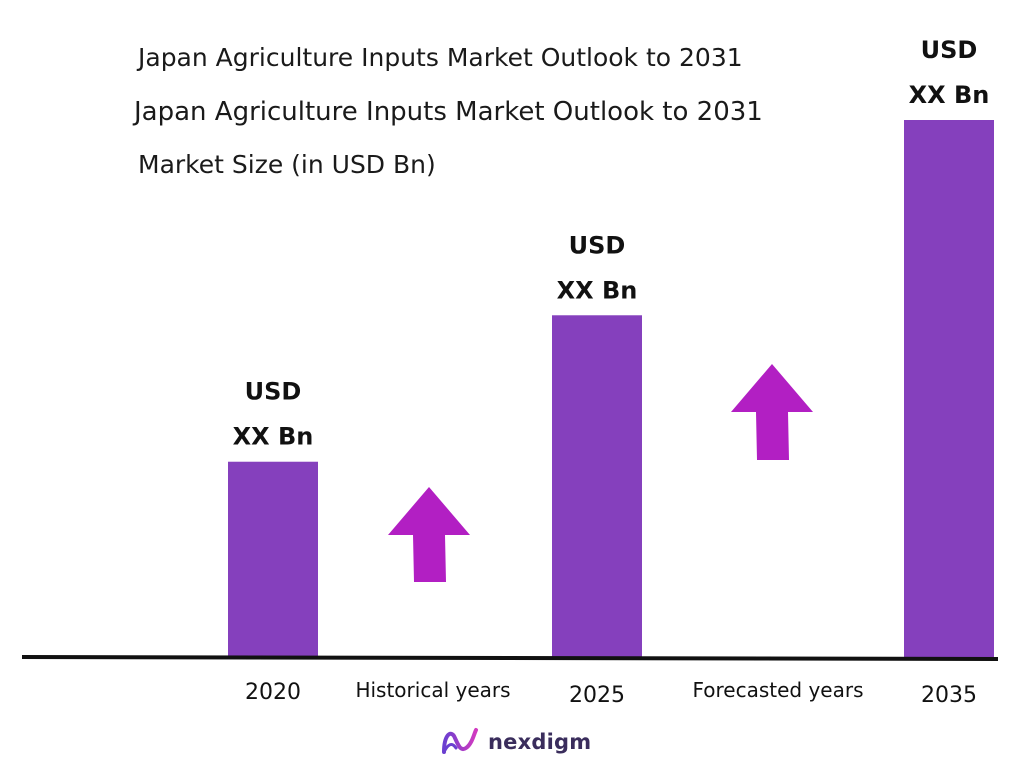 The width and height of the screenshot is (1024, 768). Describe the element at coordinates (432, 690) in the screenshot. I see `period-label-1: Historical years` at that location.